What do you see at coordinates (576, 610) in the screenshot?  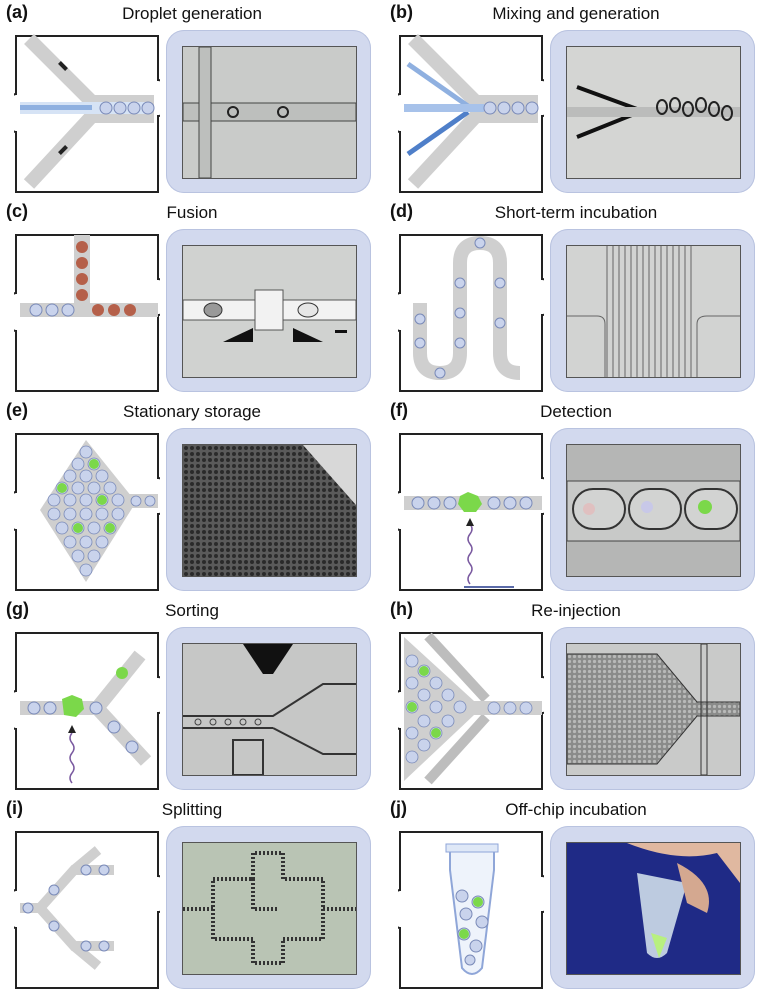 I see `panel-title: Re-injection` at bounding box center [576, 610].